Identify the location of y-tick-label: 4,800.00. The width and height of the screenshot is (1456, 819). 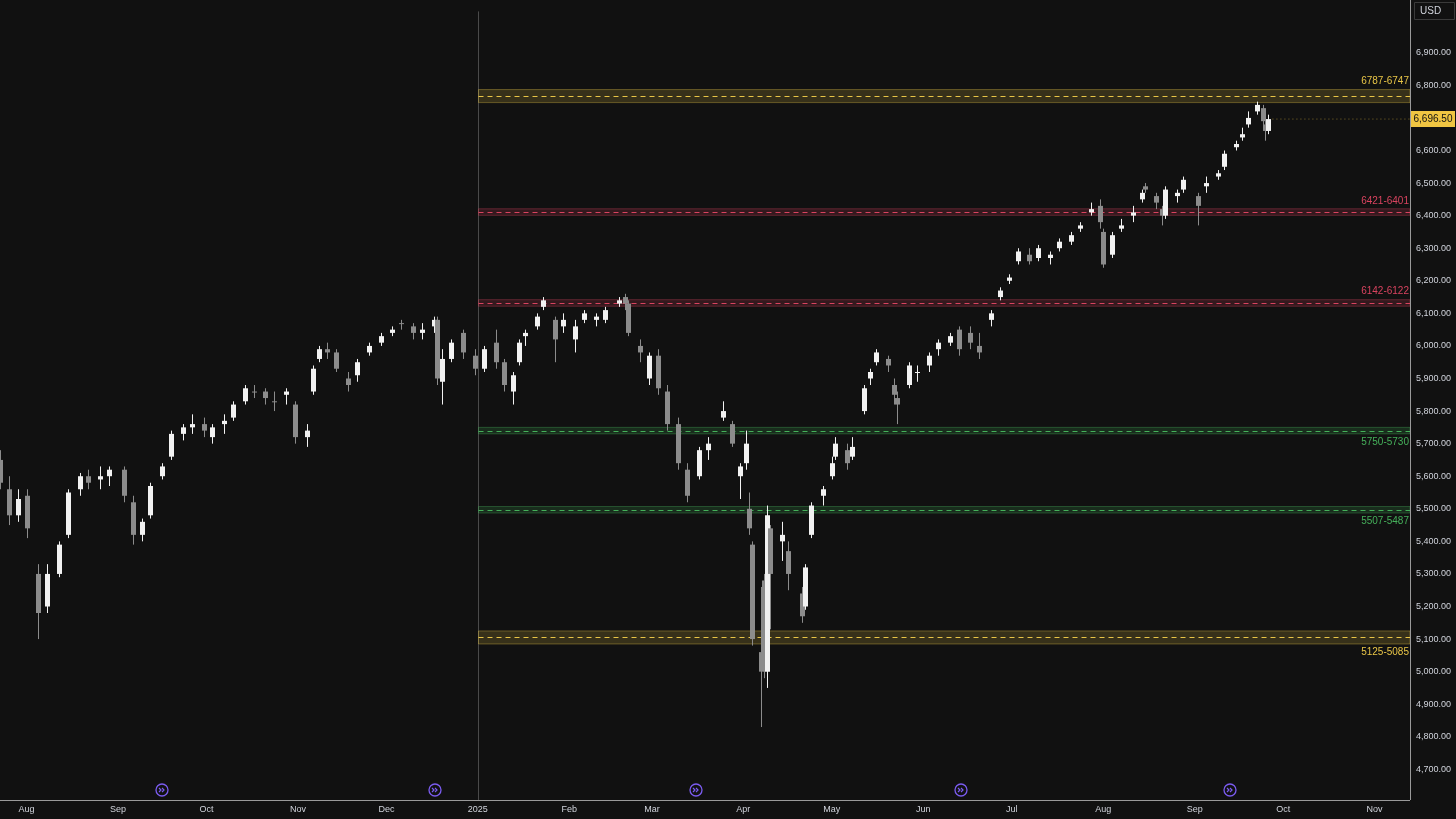
(1434, 736).